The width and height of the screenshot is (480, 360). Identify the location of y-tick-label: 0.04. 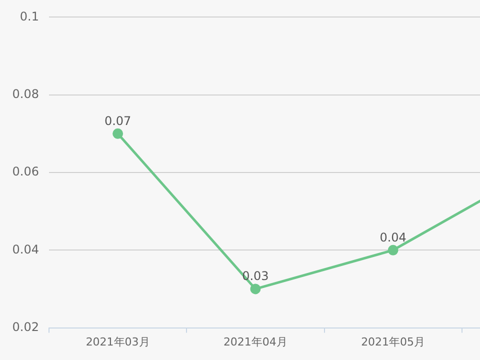
(25, 249).